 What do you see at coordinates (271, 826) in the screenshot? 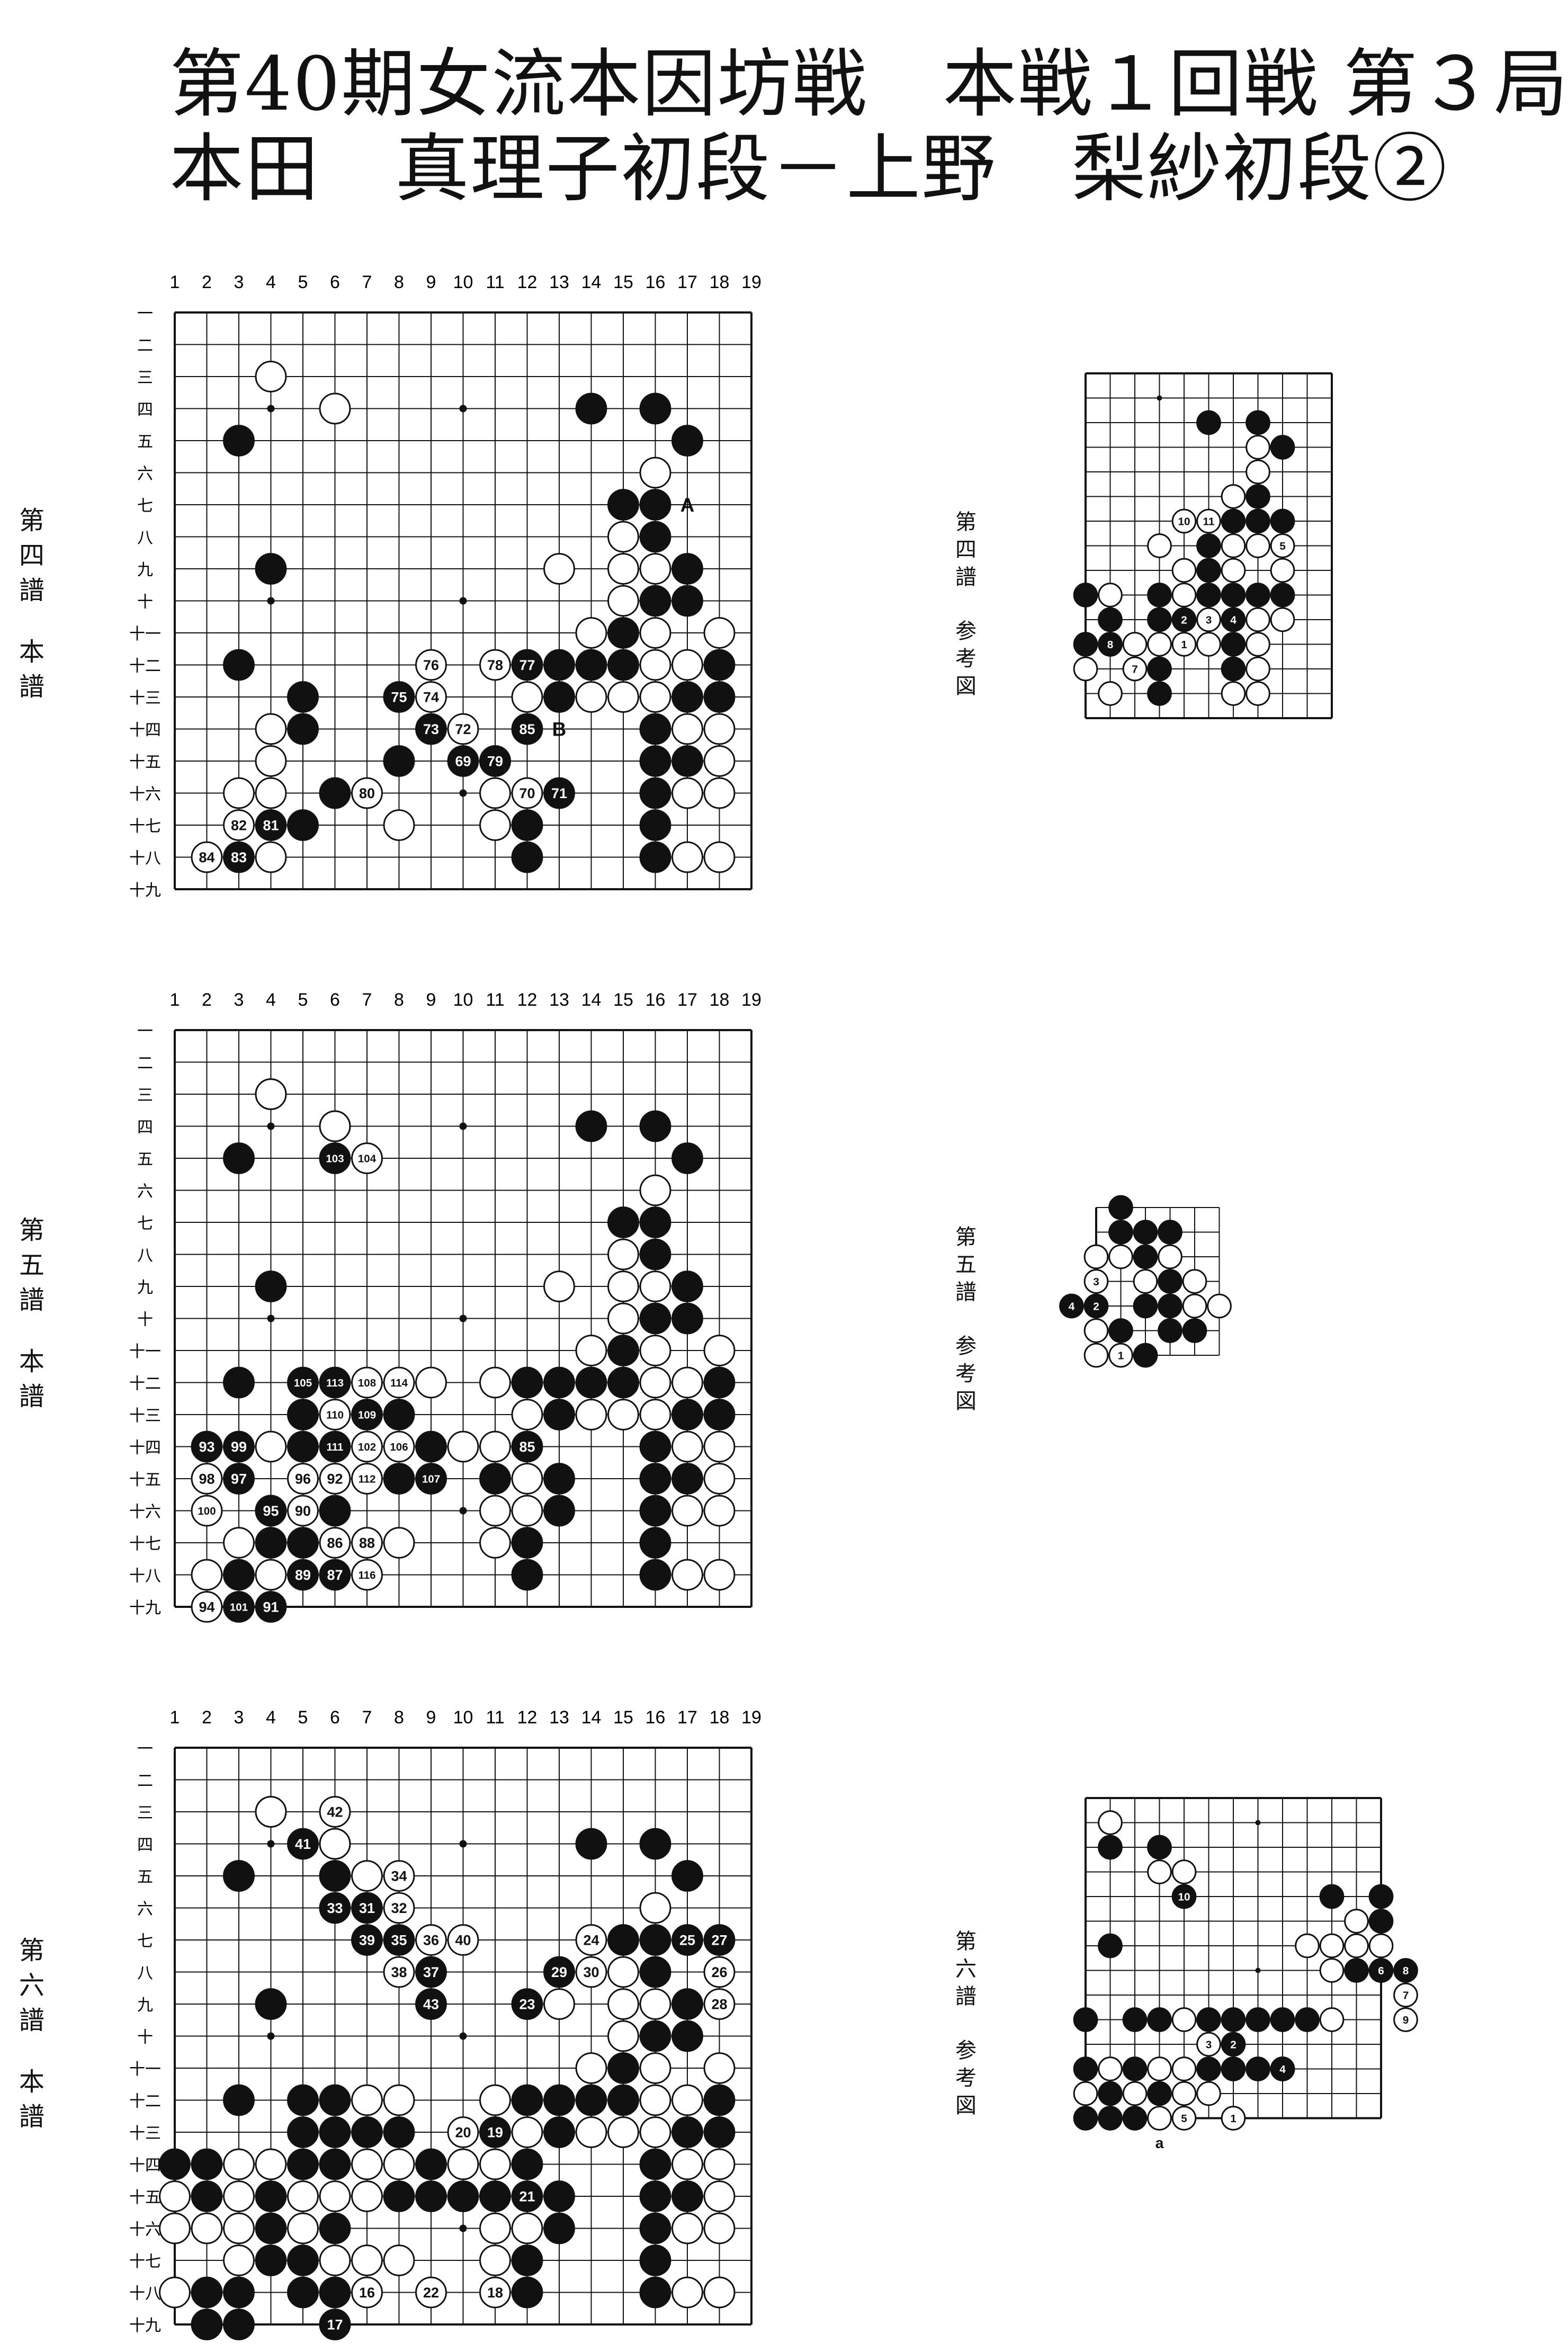
I see `move-number: 81` at bounding box center [271, 826].